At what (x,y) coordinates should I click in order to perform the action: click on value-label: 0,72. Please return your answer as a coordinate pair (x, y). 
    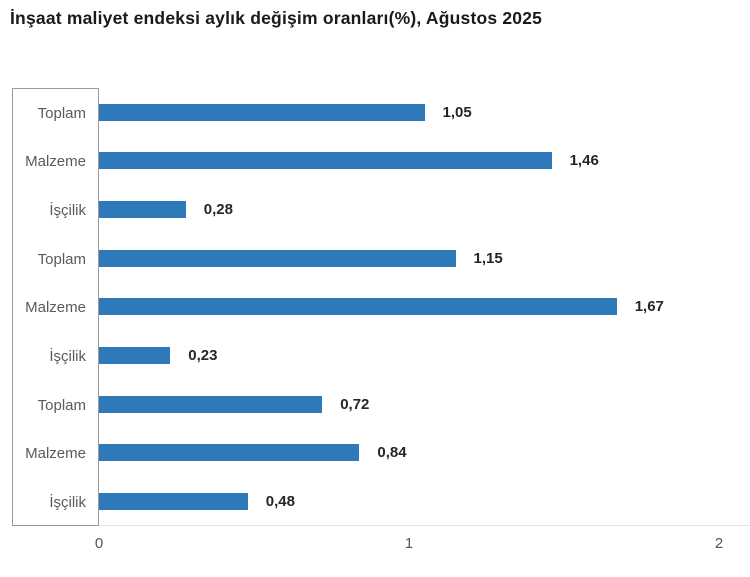
    Looking at the image, I should click on (355, 404).